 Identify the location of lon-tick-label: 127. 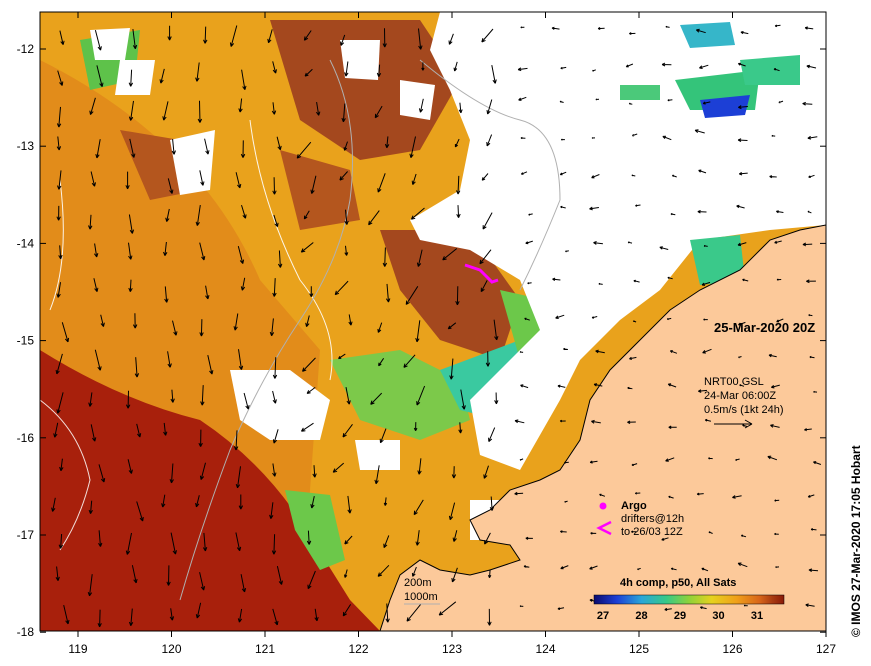
(826, 649).